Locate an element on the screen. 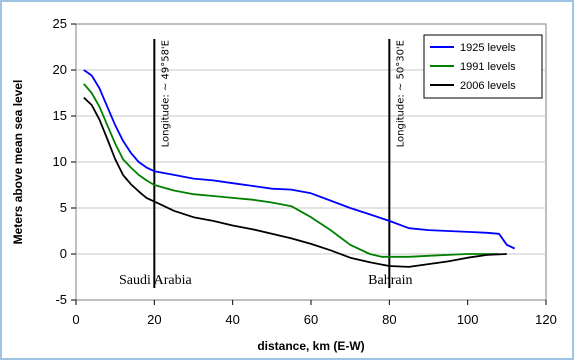  x-tick-label: 80 is located at coordinates (389, 319).